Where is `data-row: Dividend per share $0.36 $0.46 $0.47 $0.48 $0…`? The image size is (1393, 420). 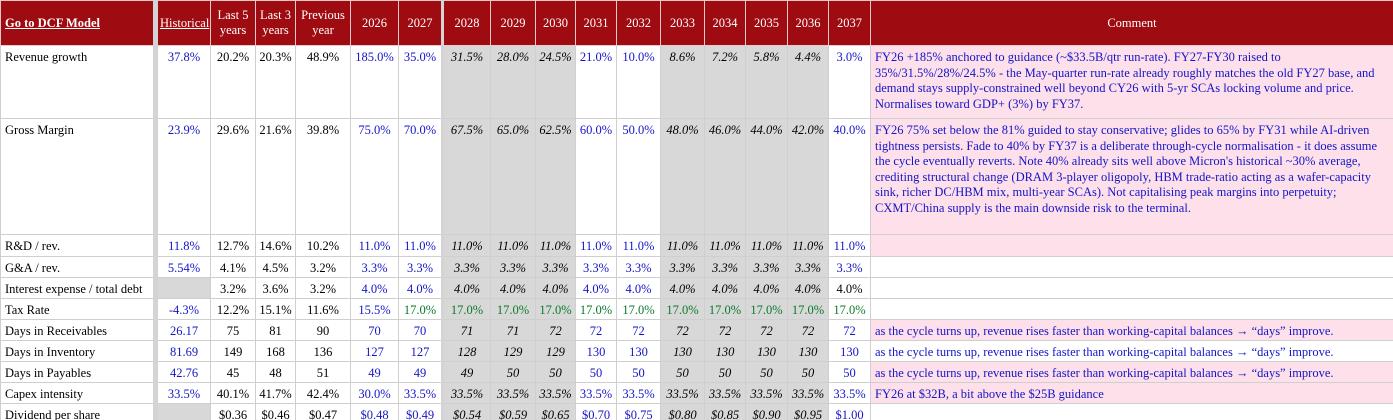 data-row: Dividend per share $0.36 $0.46 $0.47 $0.48 $0… is located at coordinates (696, 411).